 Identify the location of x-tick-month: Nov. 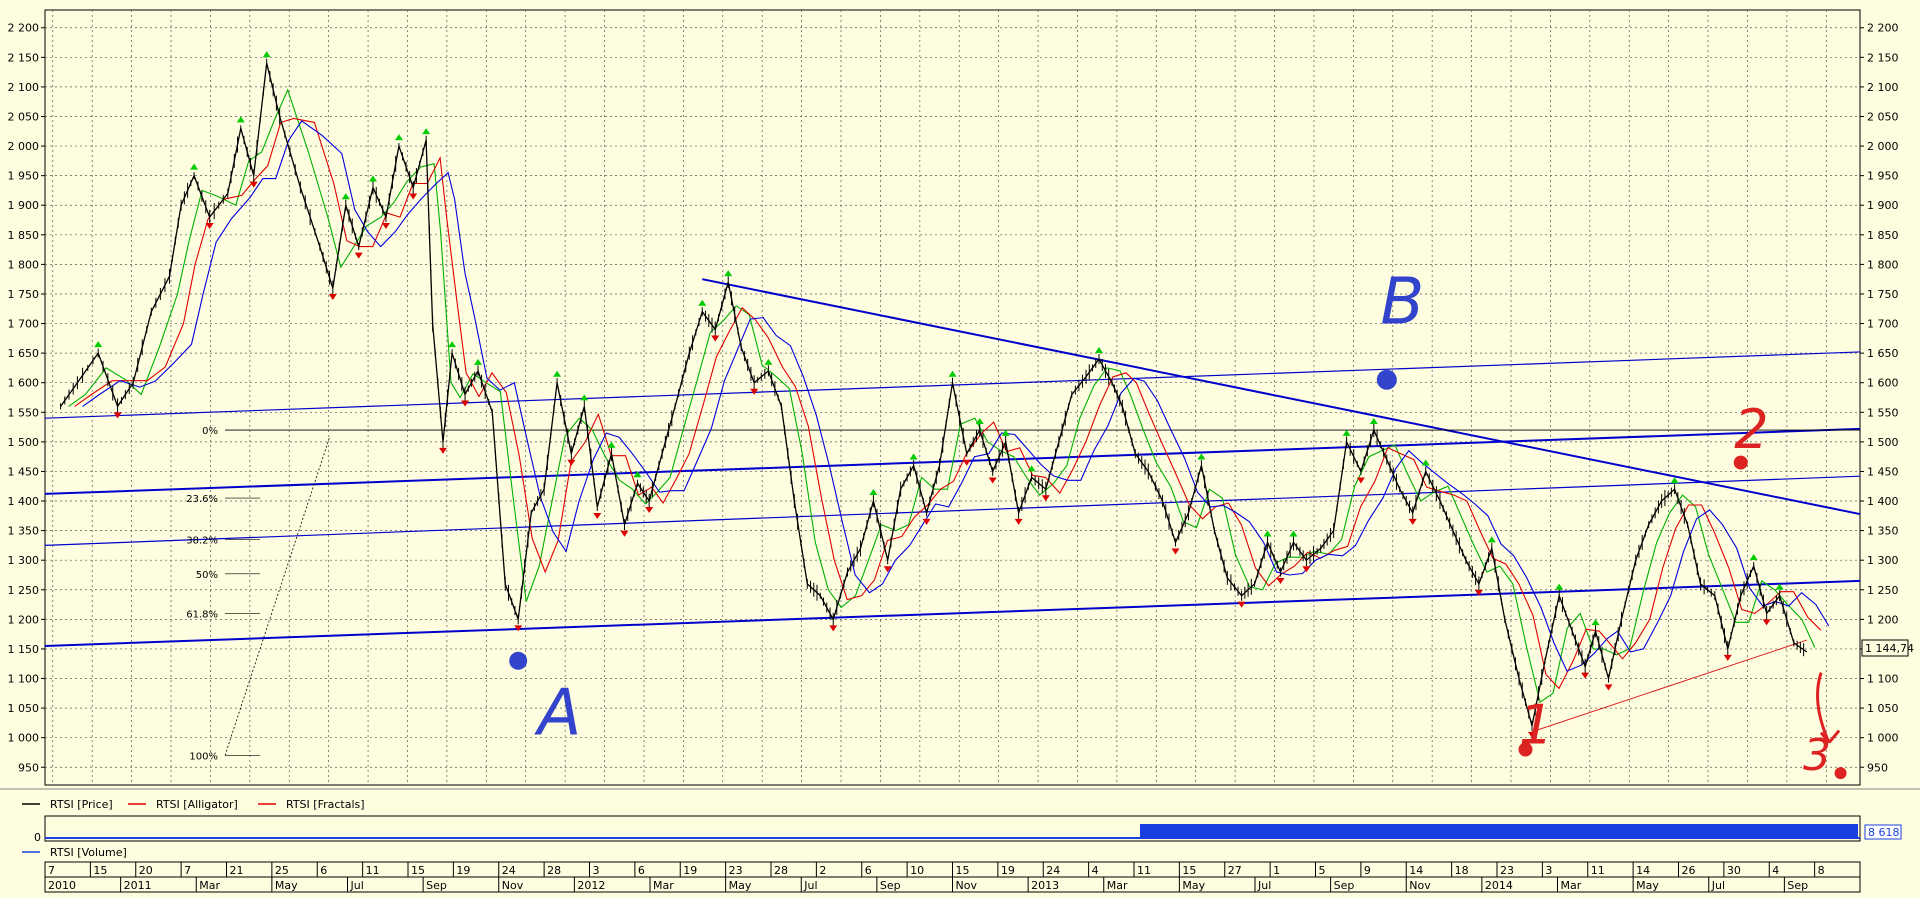
(1420, 885).